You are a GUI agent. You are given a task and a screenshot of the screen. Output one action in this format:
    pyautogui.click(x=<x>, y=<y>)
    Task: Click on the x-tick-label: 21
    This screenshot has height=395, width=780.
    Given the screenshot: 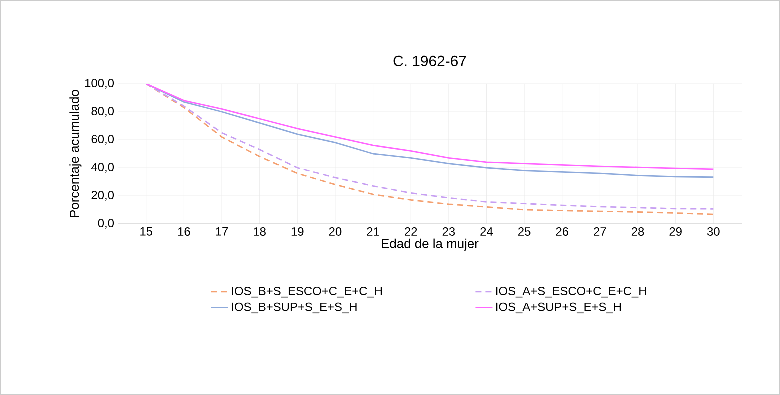 What is the action you would take?
    pyautogui.click(x=373, y=232)
    